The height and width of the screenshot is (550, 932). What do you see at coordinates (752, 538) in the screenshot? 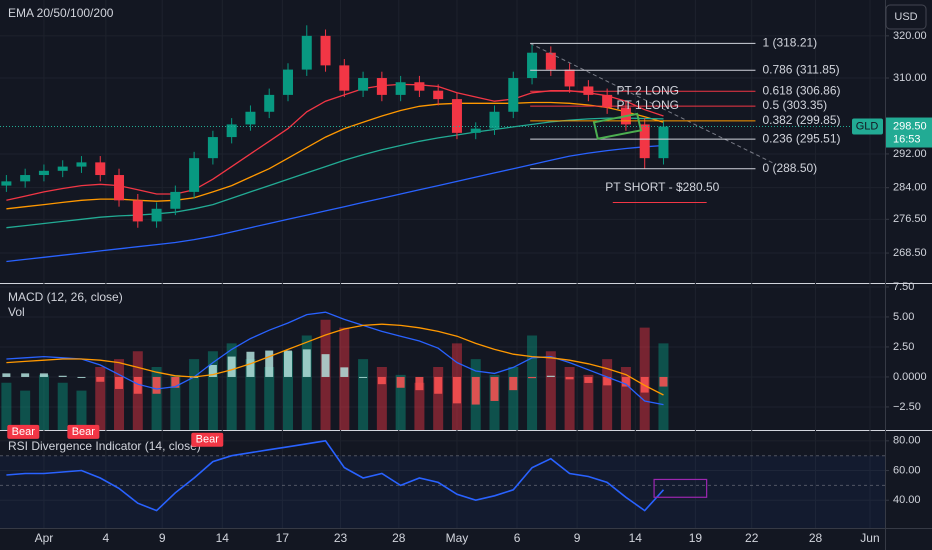
I see `x-tick-label: 22` at bounding box center [752, 538].